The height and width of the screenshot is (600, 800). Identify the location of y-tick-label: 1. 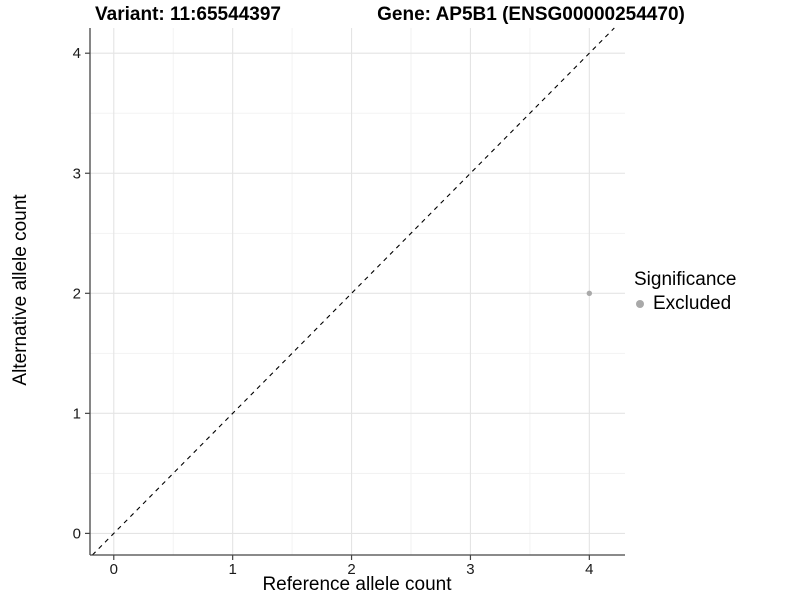
(77, 413).